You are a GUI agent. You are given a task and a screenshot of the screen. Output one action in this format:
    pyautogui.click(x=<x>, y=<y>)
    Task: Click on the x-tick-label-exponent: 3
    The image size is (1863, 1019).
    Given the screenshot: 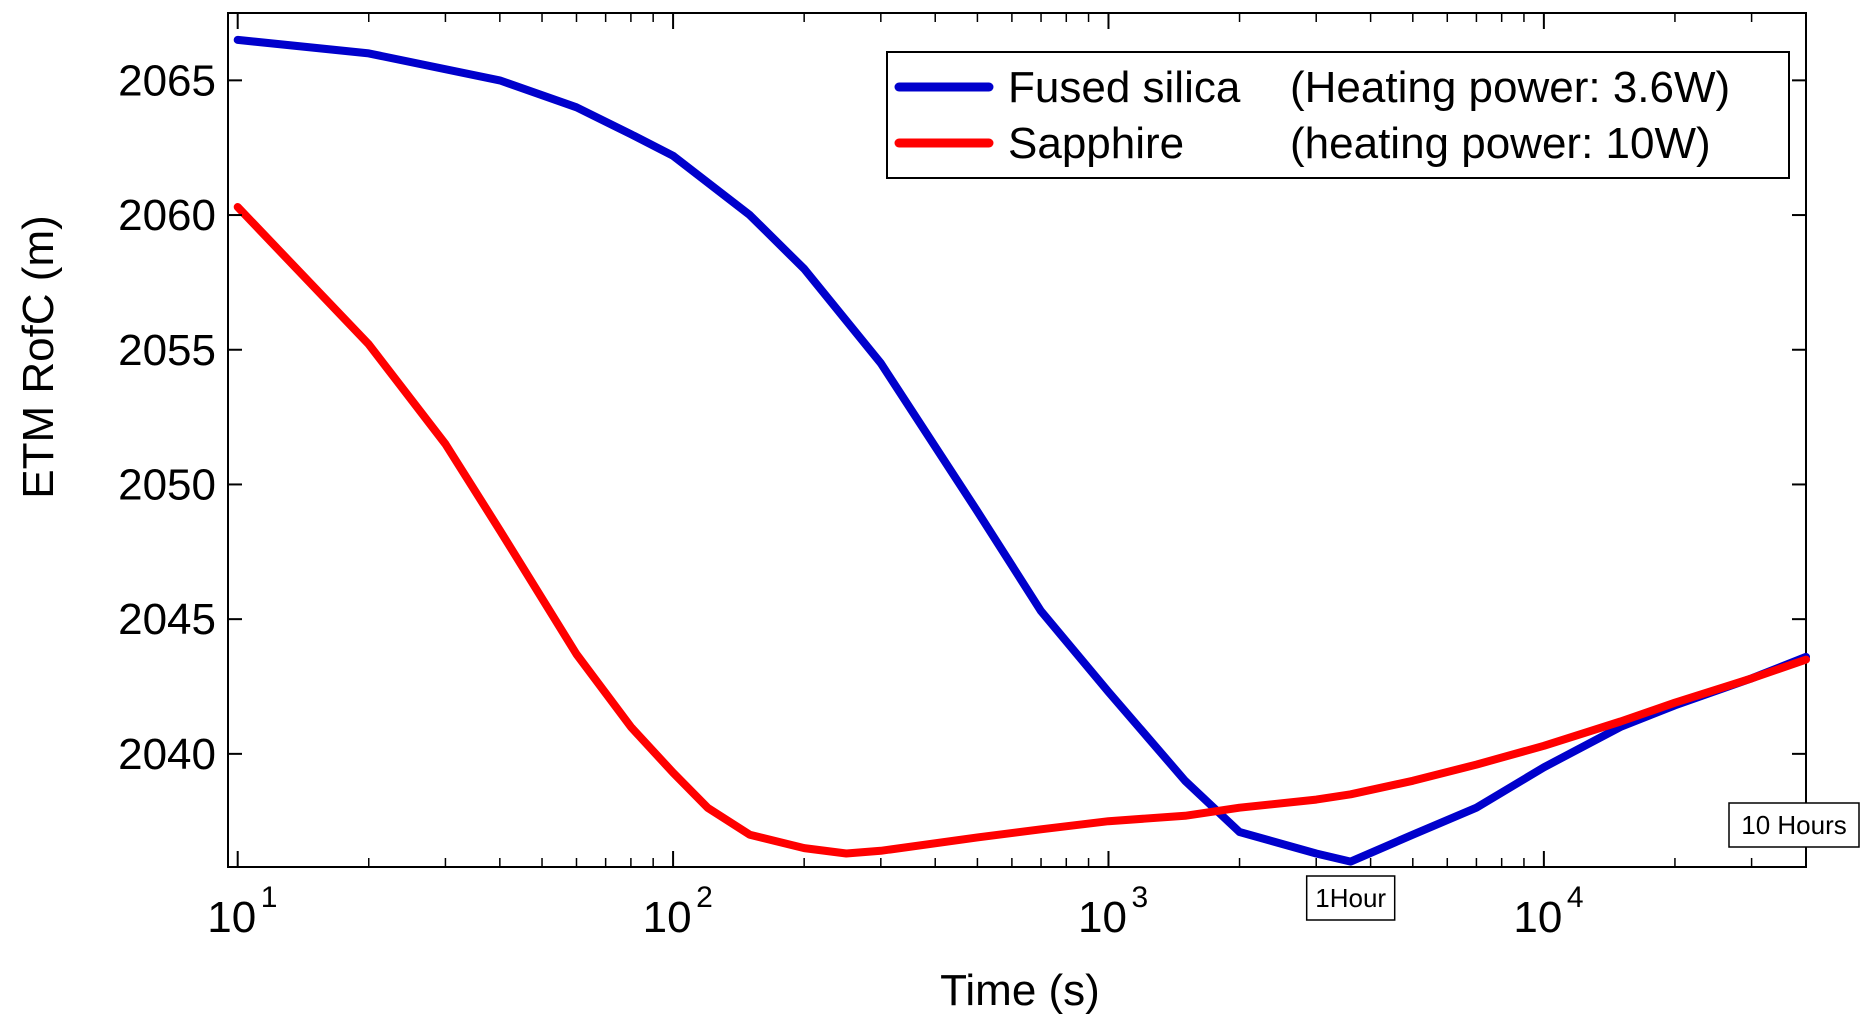 What is the action you would take?
    pyautogui.click(x=1139, y=897)
    